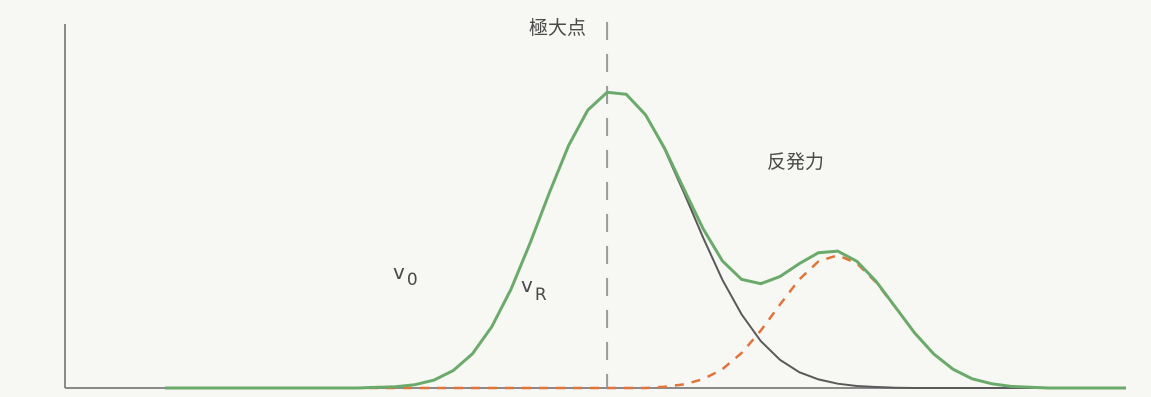  What do you see at coordinates (795, 162) in the screenshot?
I see `annotation-repulsion: 反発力` at bounding box center [795, 162].